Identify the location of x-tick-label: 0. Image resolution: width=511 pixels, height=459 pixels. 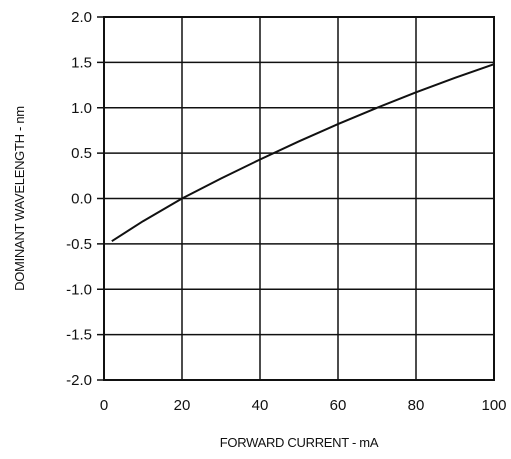
(104, 405).